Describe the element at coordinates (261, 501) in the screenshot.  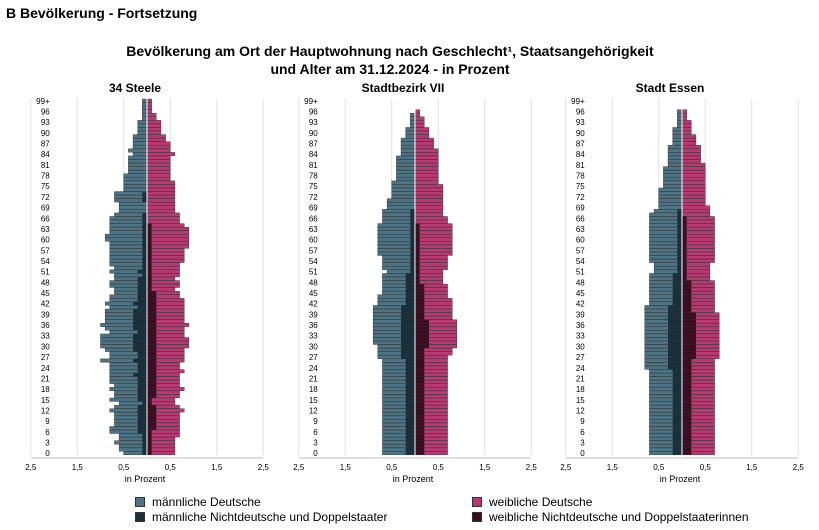
I see `legend-item-male-german: männliche Deutsche` at that location.